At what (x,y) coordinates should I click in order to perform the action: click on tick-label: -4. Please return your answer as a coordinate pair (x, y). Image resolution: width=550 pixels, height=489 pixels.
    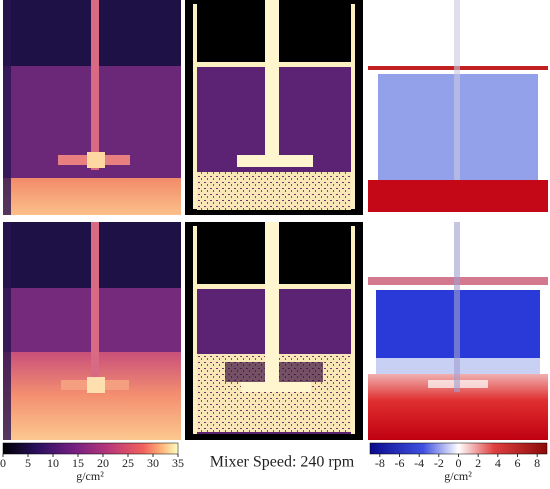
    Looking at the image, I should click on (419, 463).